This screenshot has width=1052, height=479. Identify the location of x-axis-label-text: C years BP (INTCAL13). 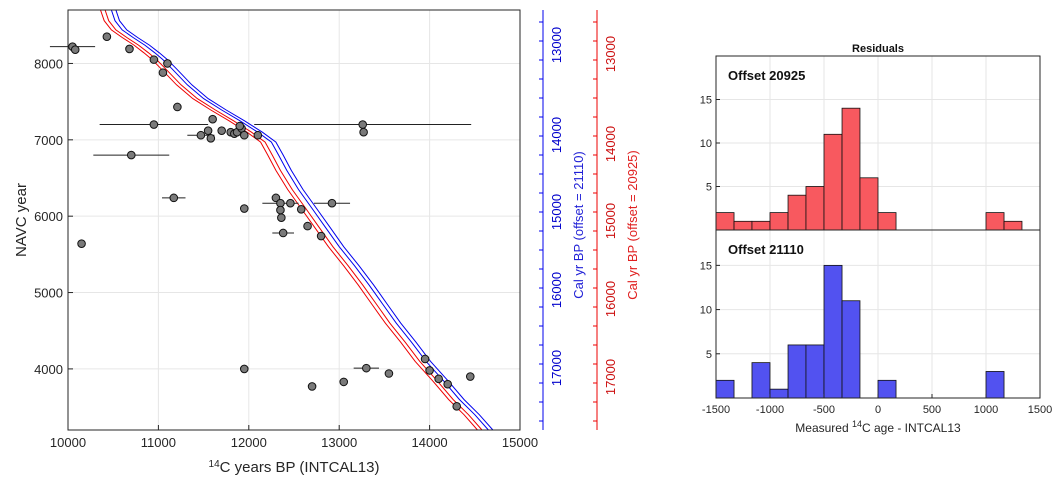
(300, 467).